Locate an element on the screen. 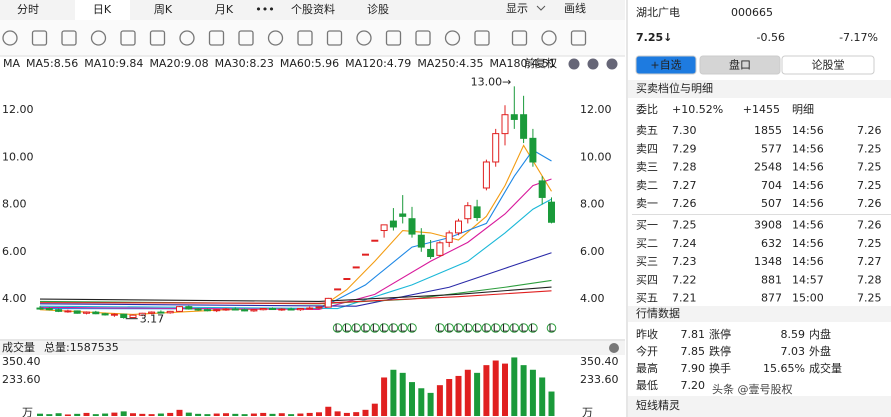  ma-line is located at coordinates (295, 294).